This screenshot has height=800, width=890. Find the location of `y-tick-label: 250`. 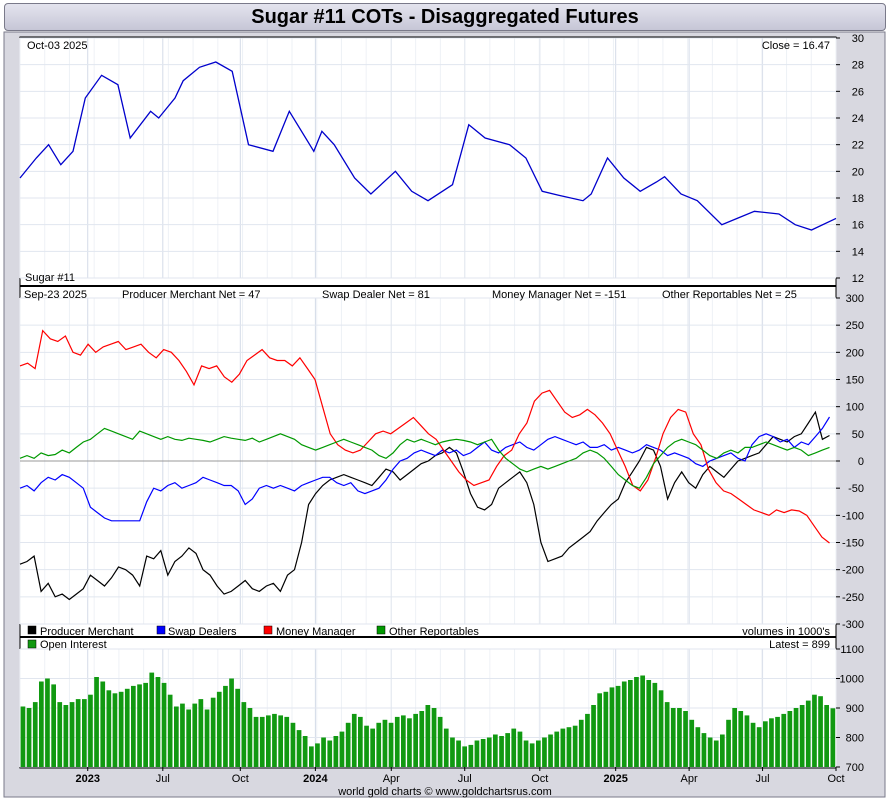

y-tick-label: 250 is located at coordinates (855, 326).